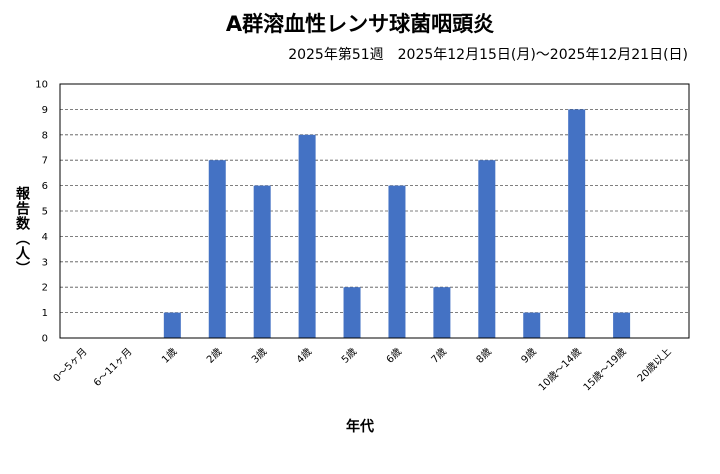  Describe the element at coordinates (439, 356) in the screenshot. I see `x-tick-label: 7歳` at that location.